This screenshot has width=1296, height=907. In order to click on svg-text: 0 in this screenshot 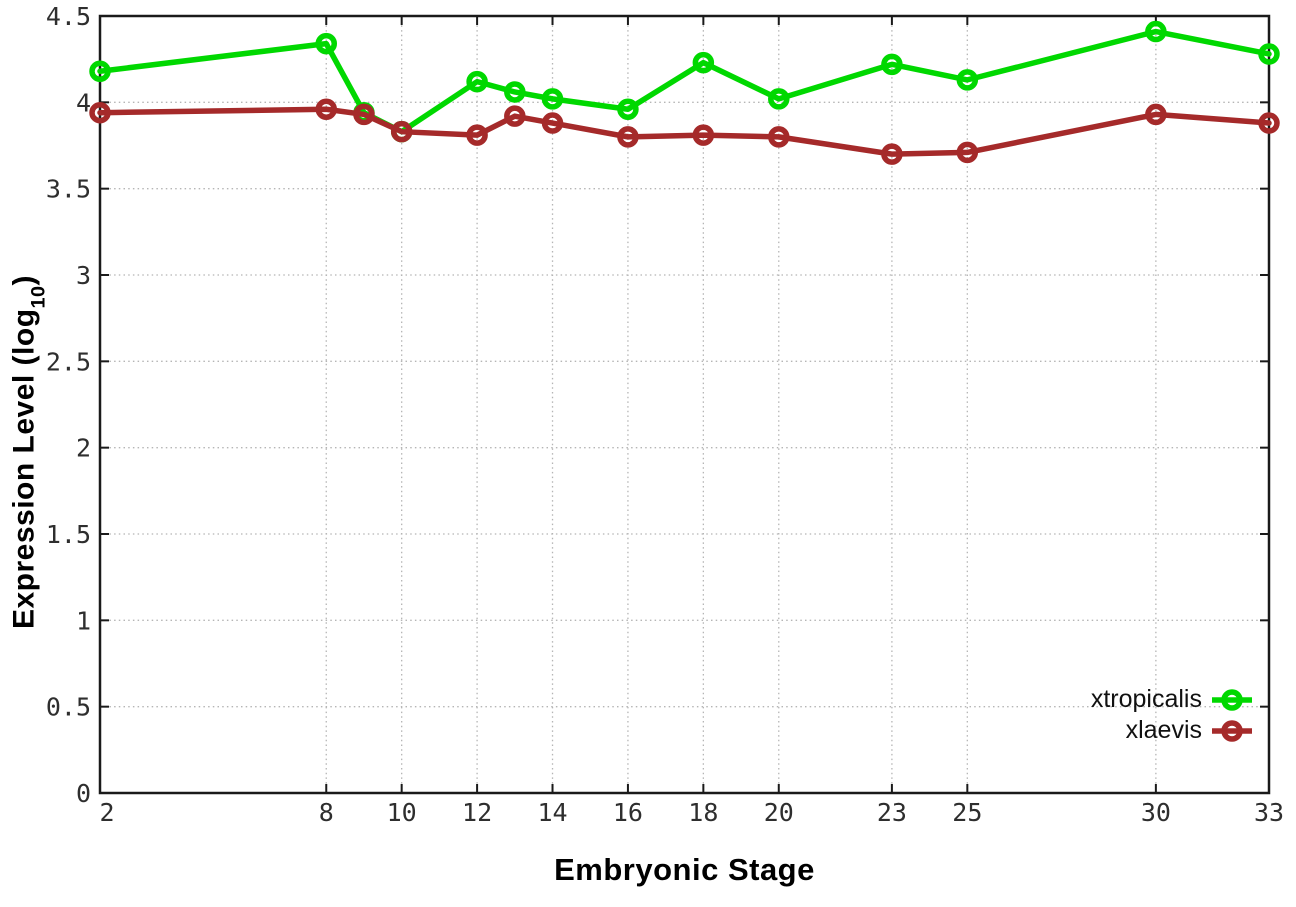, I will do `click(83, 793)`.